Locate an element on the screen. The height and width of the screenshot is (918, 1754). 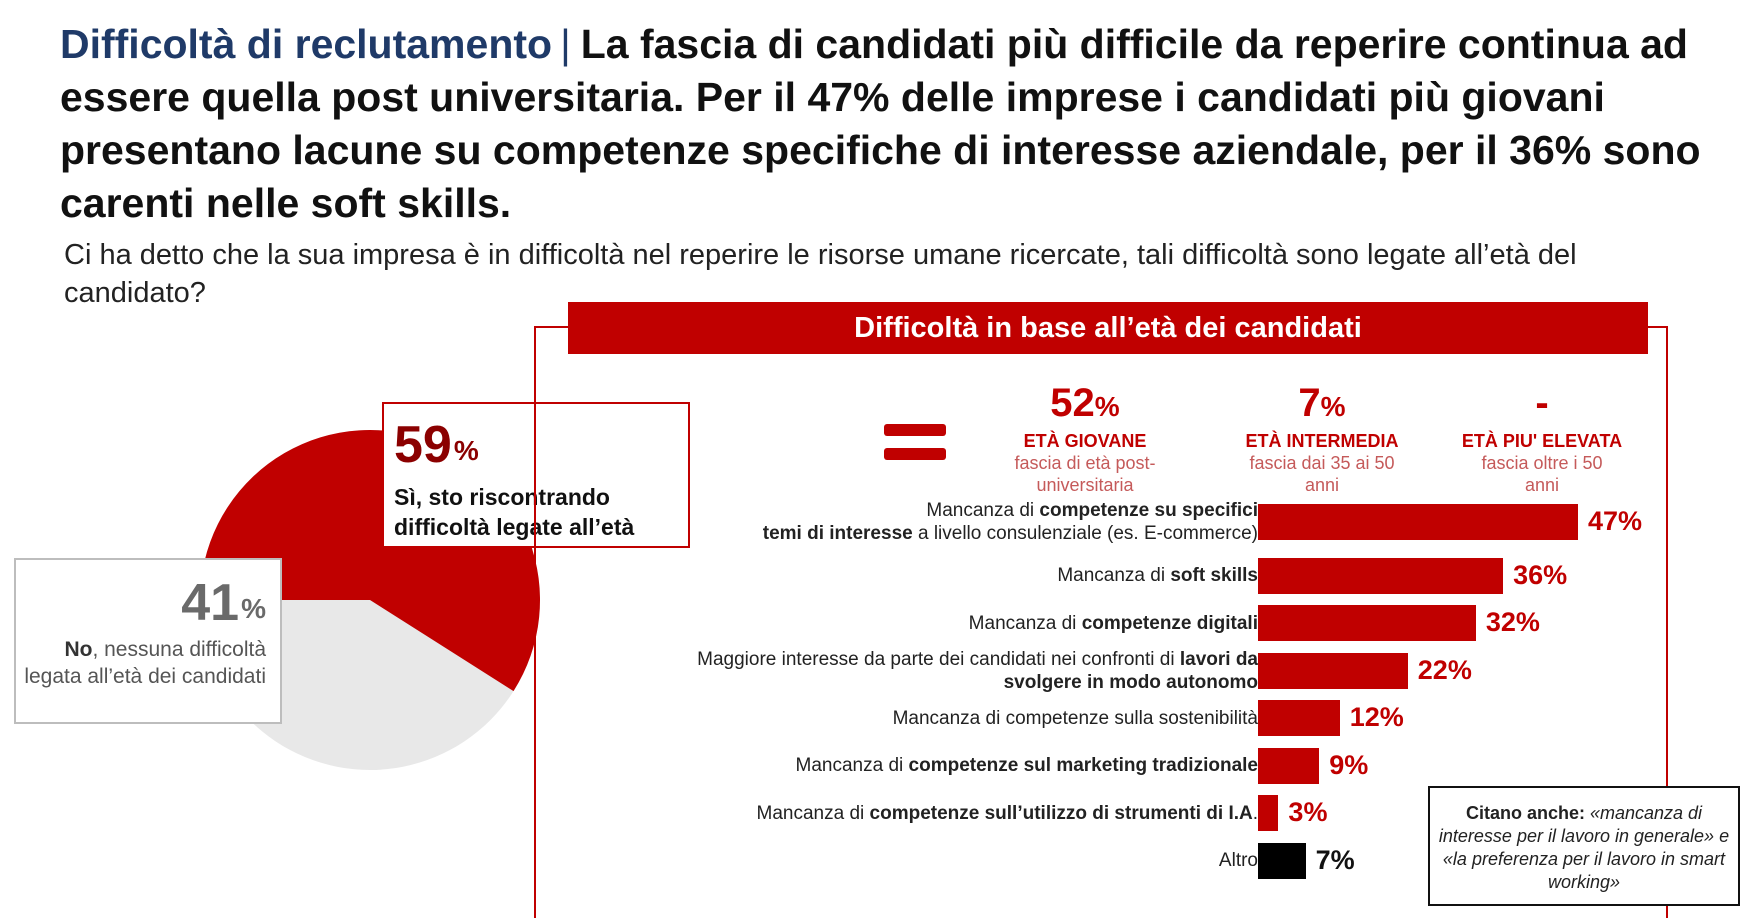
age-young-pct: 52% is located at coordinates (1085, 405).